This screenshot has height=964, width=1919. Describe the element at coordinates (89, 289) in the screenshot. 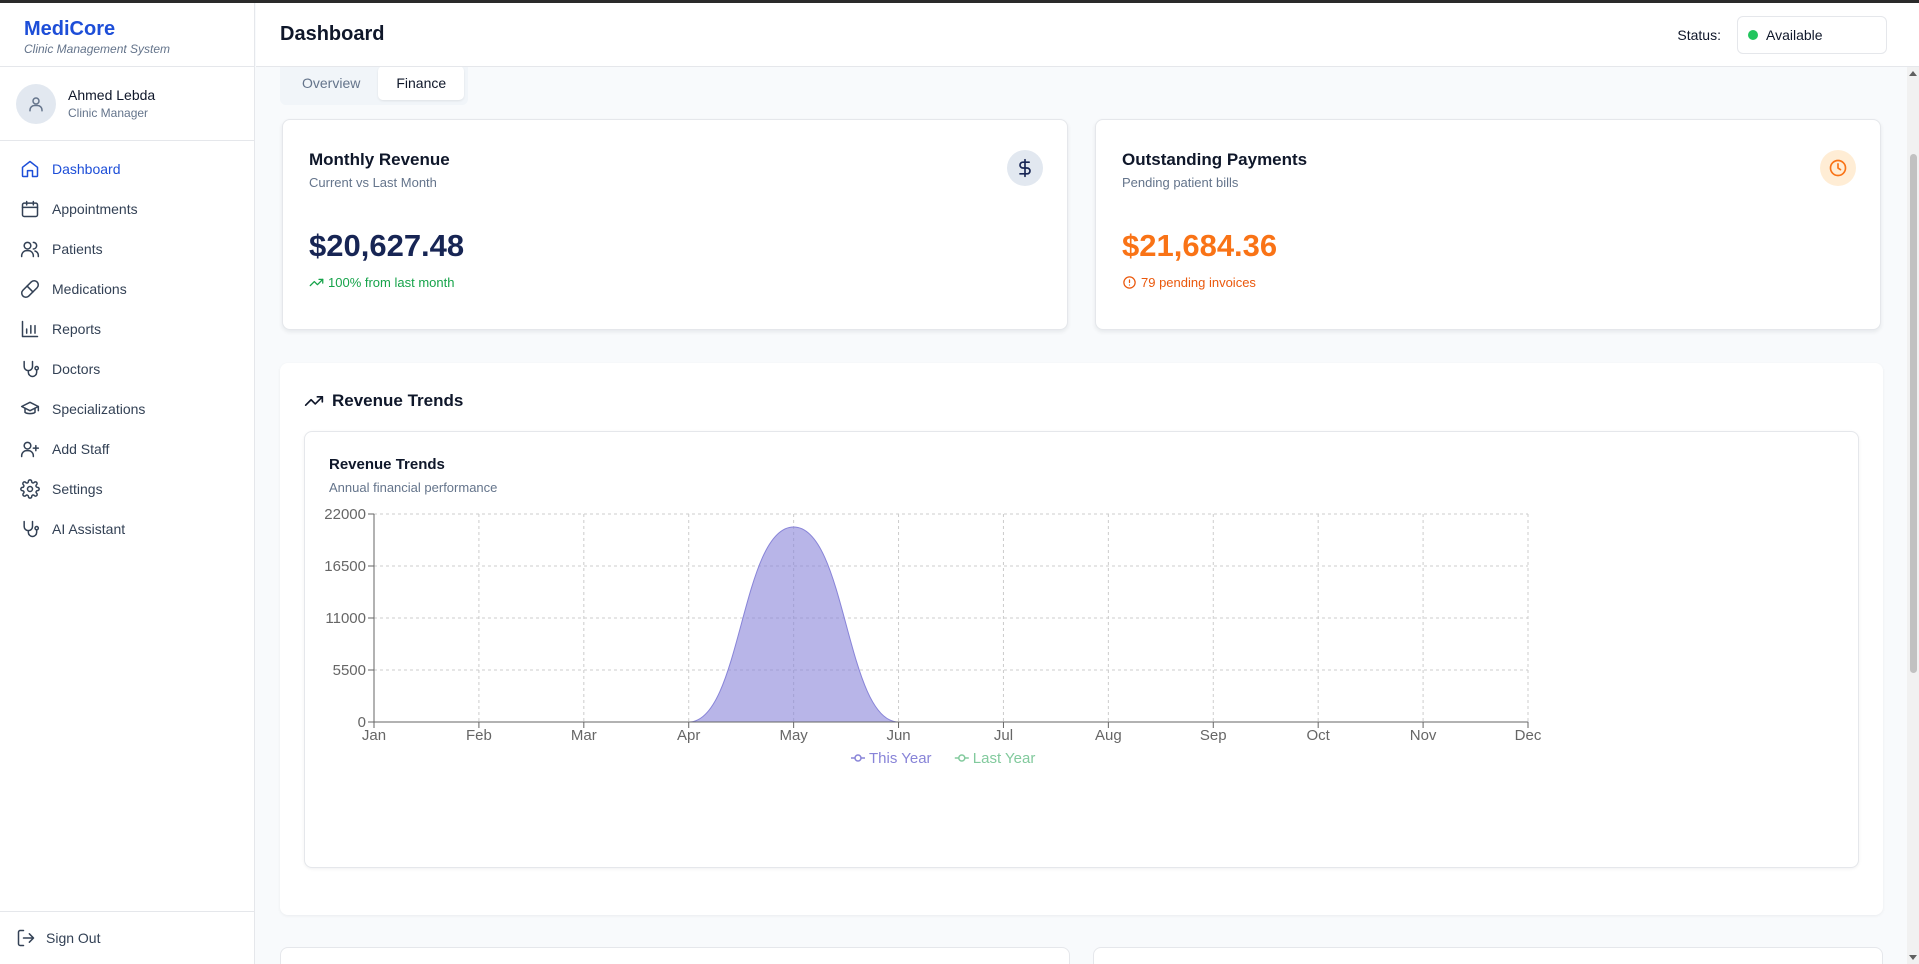

I see `sidebar-item-label: Medications` at that location.